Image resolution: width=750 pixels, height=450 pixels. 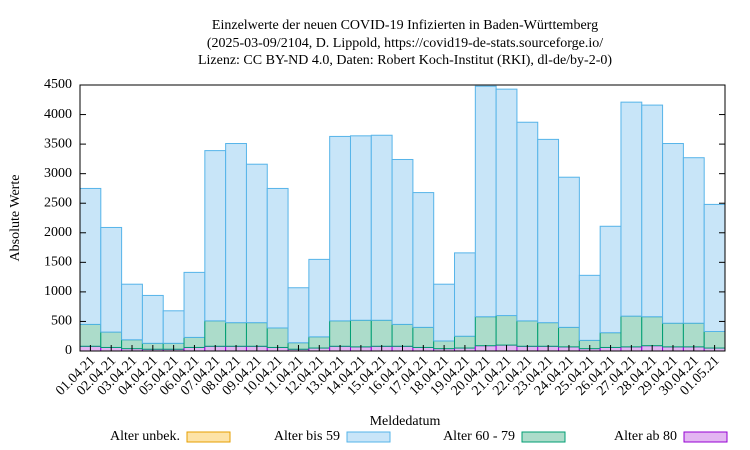 What do you see at coordinates (645, 436) in the screenshot?
I see `legend-label: Alter ab 80` at bounding box center [645, 436].